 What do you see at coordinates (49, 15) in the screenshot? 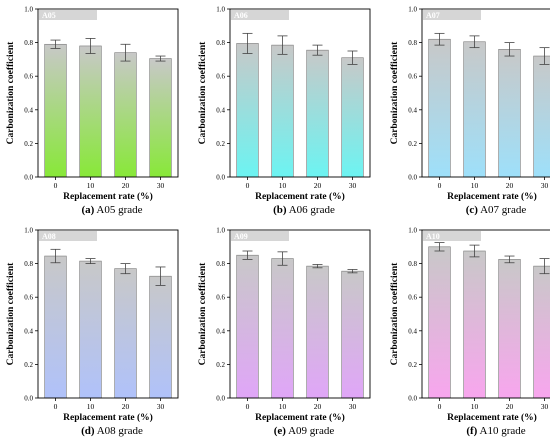
I see `grade-label: A05` at bounding box center [49, 15].